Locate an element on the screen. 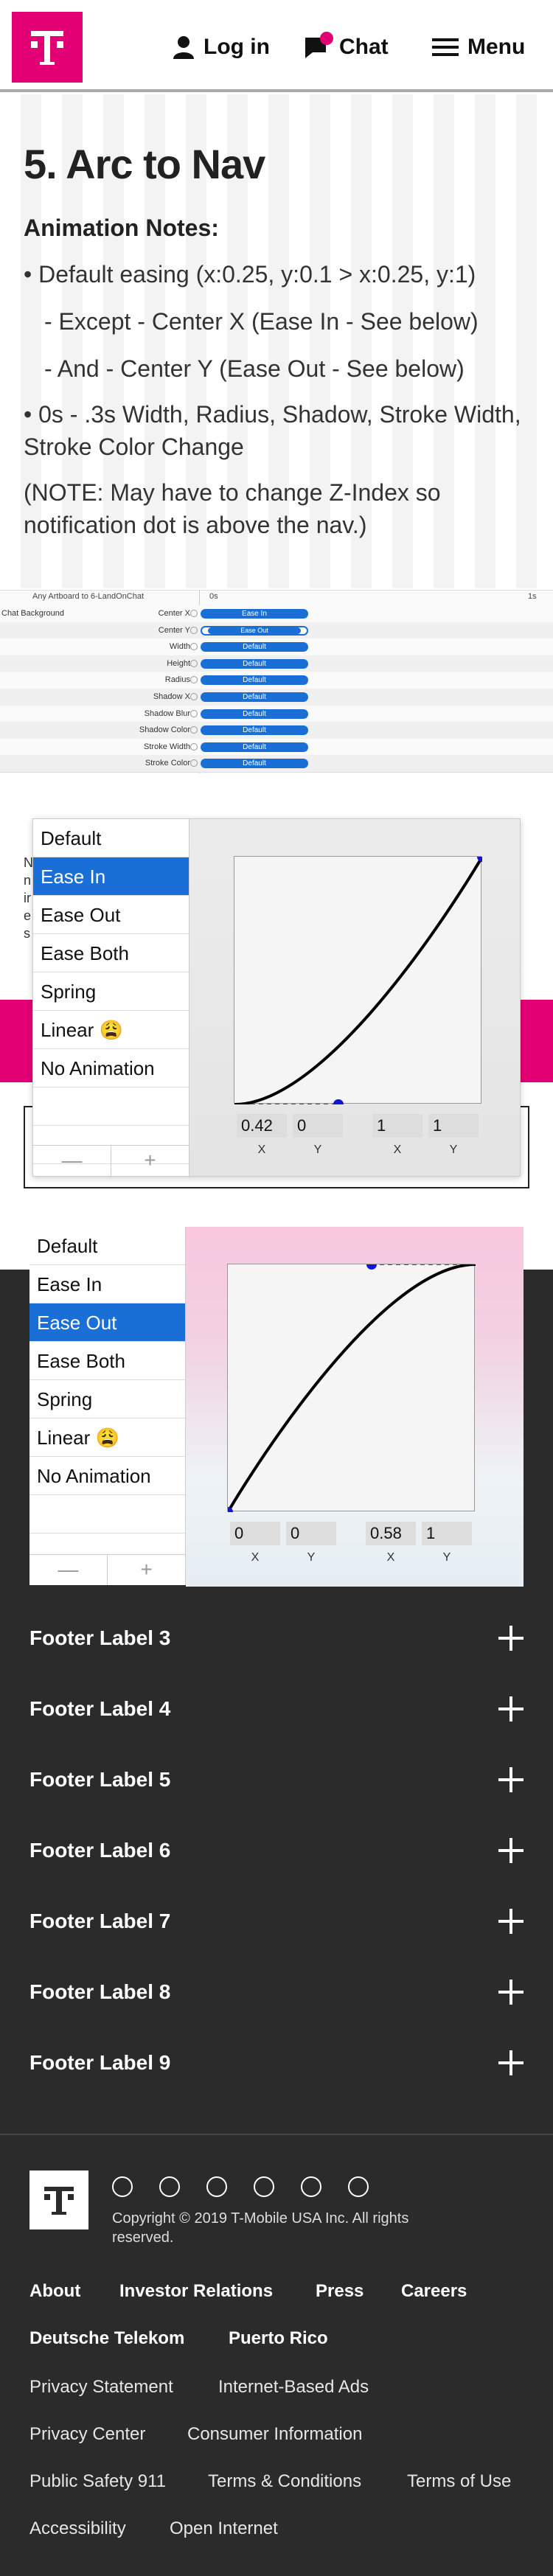 The height and width of the screenshot is (2576, 553). footer-accordion: Footer Label 3 is located at coordinates (276, 1638).